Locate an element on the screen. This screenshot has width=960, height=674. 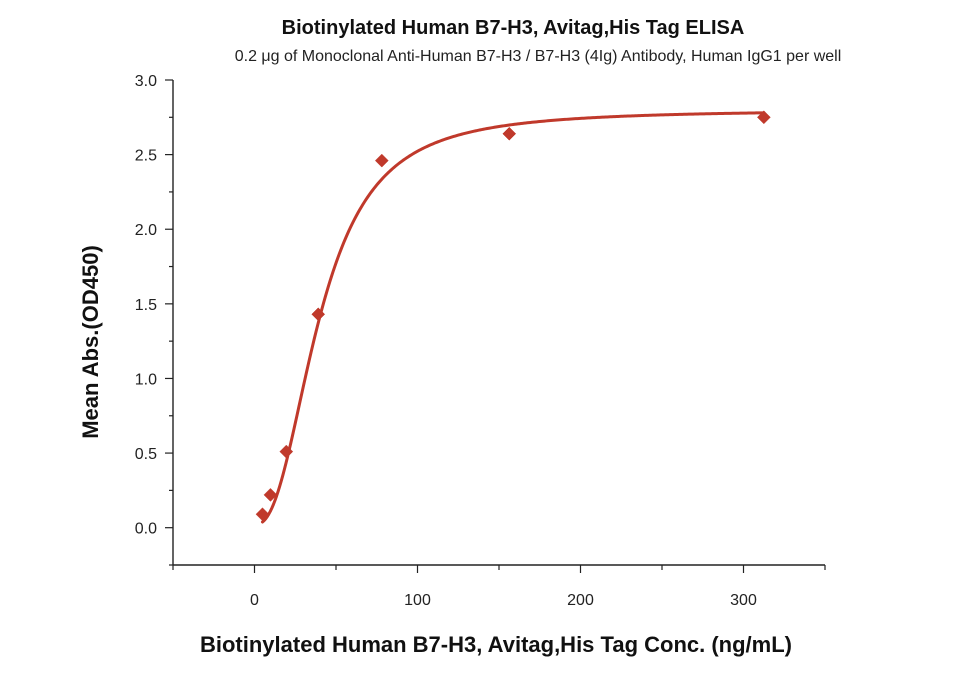
y-tick-label: 1.0 is located at coordinates (146, 379).